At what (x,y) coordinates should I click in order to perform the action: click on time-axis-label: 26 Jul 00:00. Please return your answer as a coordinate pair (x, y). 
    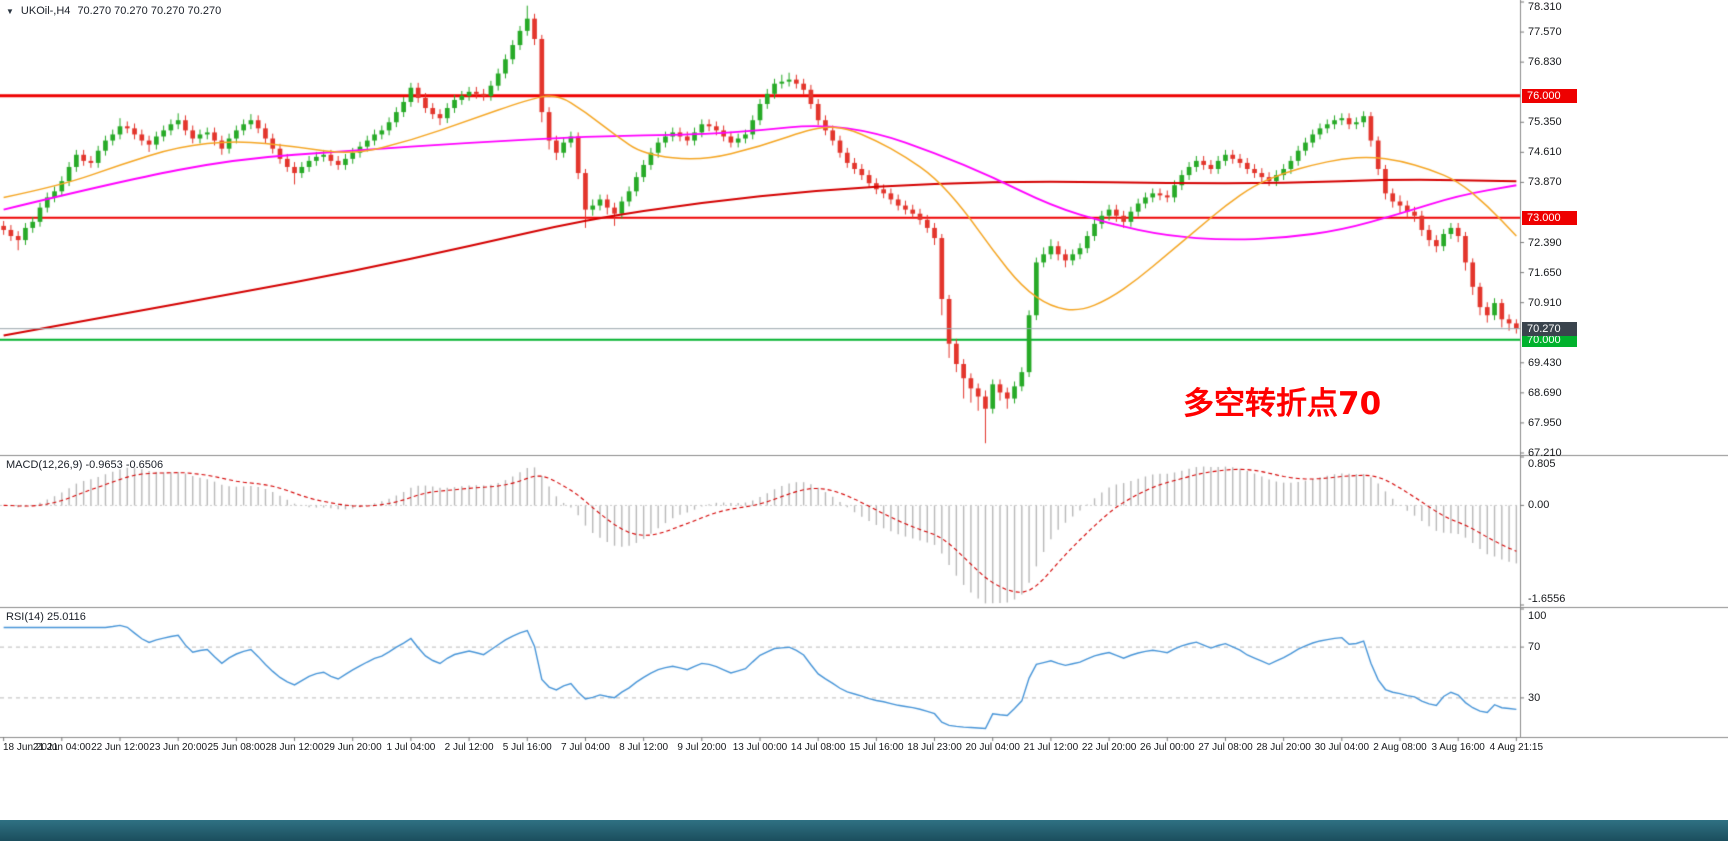
    Looking at the image, I should click on (1167, 747).